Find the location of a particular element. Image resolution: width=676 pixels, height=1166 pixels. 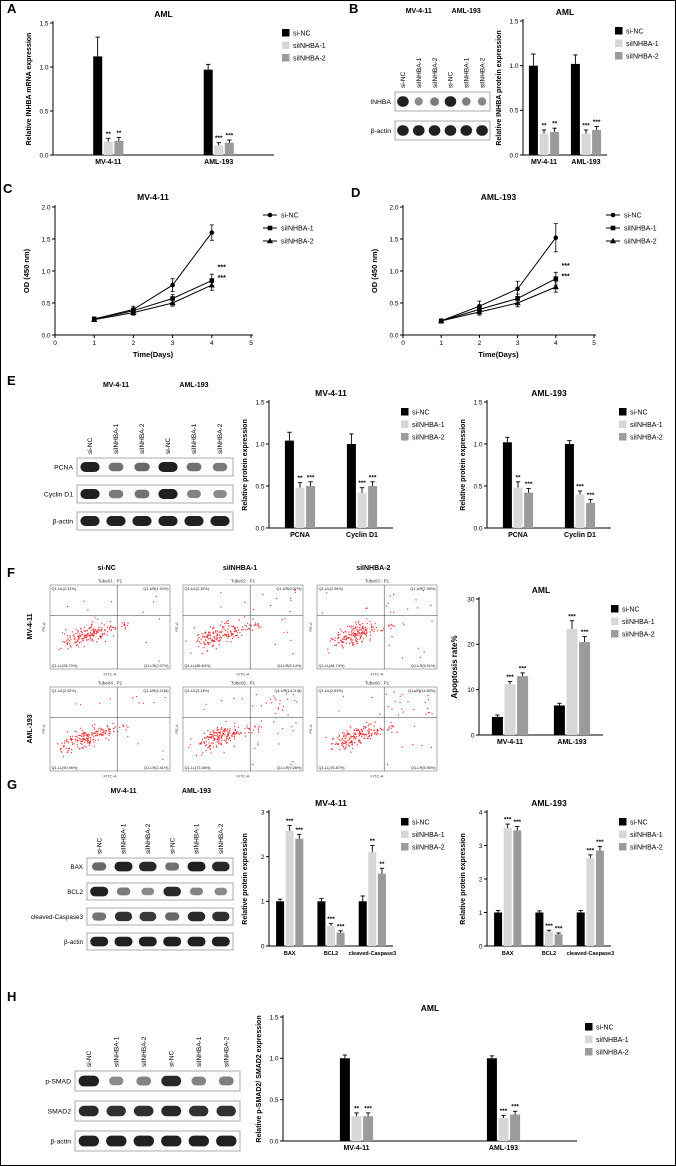

y-axis-label: Relative p-SMAD2/ SMAD2 expression is located at coordinates (259, 1078).